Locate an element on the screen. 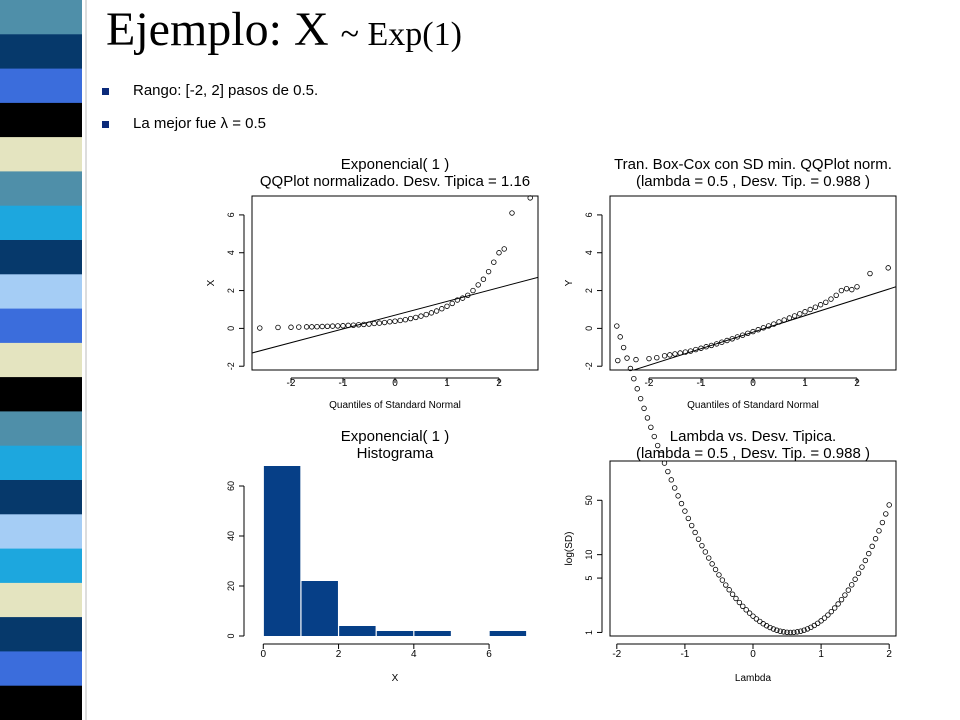  y-tick-label: -2 is located at coordinates (231, 366).